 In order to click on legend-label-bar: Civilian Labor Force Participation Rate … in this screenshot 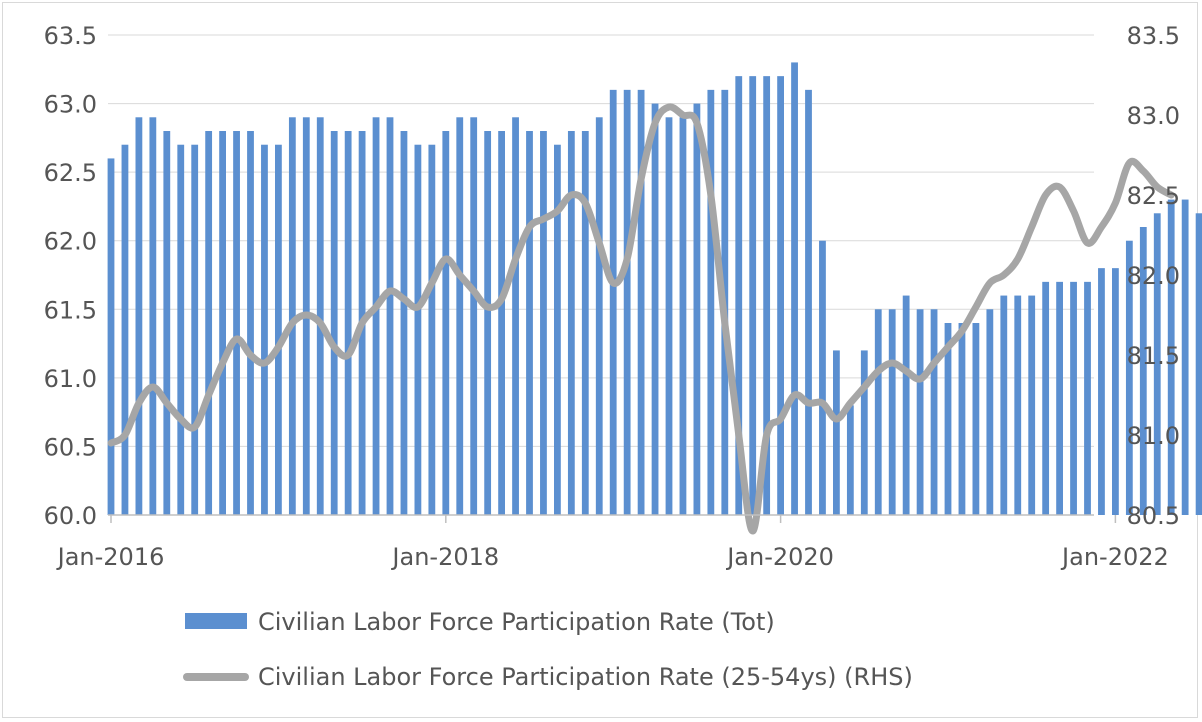, I will do `click(516, 622)`.